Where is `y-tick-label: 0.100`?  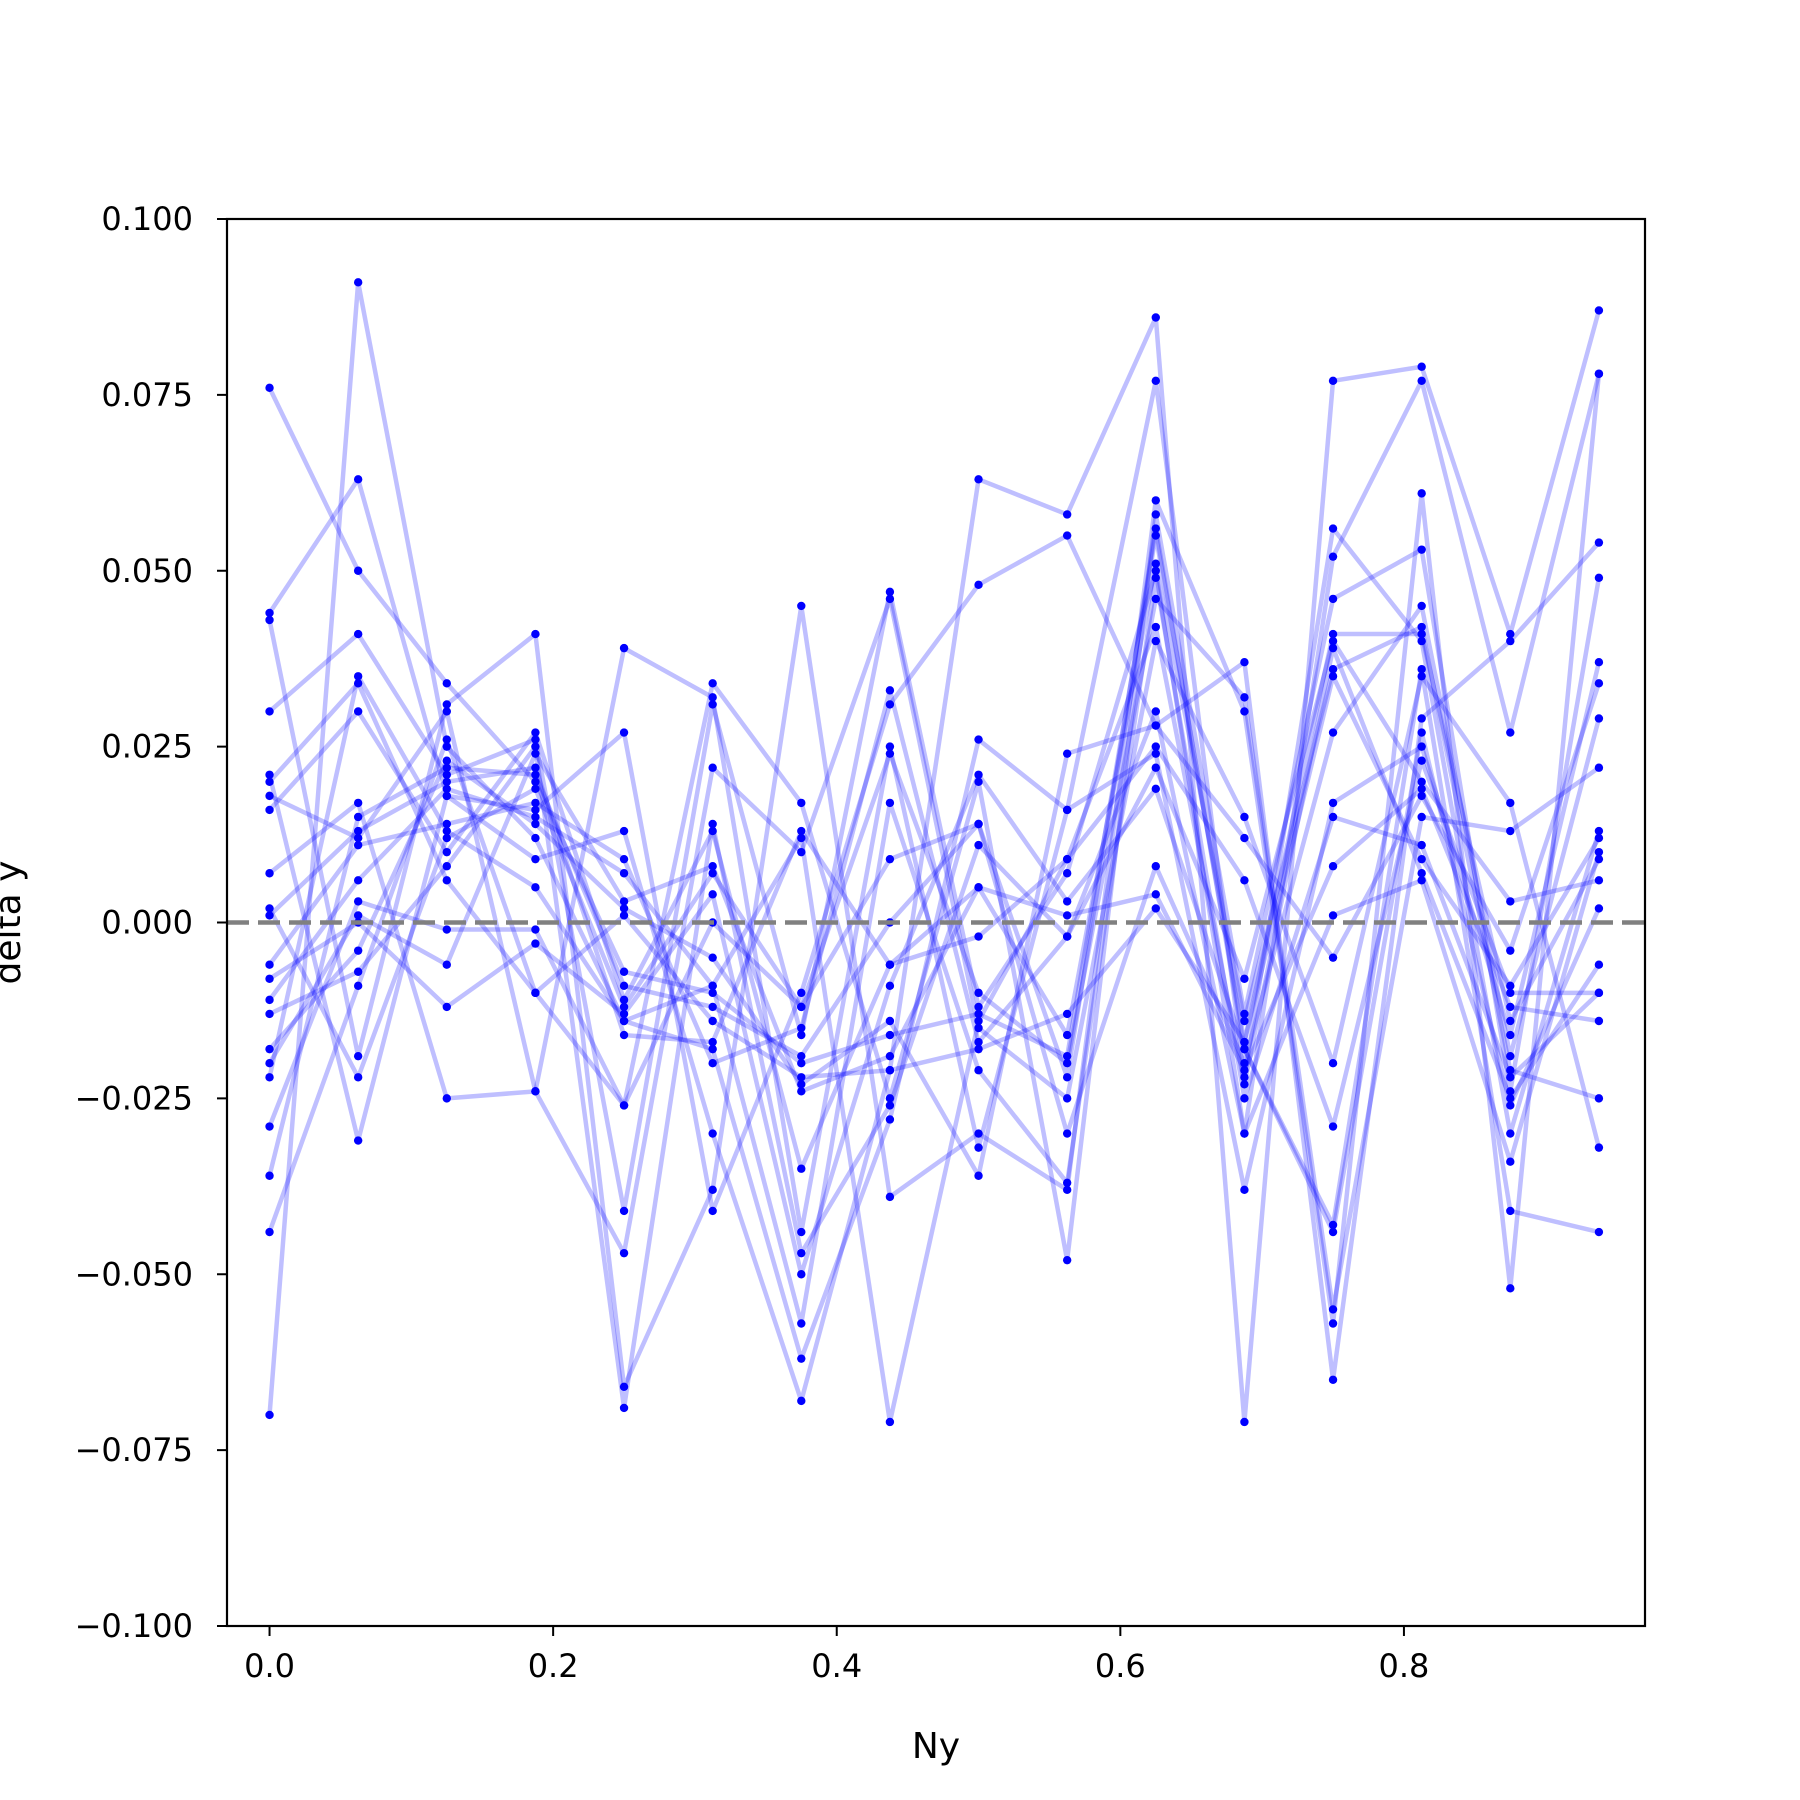
y-tick-label: 0.100 is located at coordinates (147, 219).